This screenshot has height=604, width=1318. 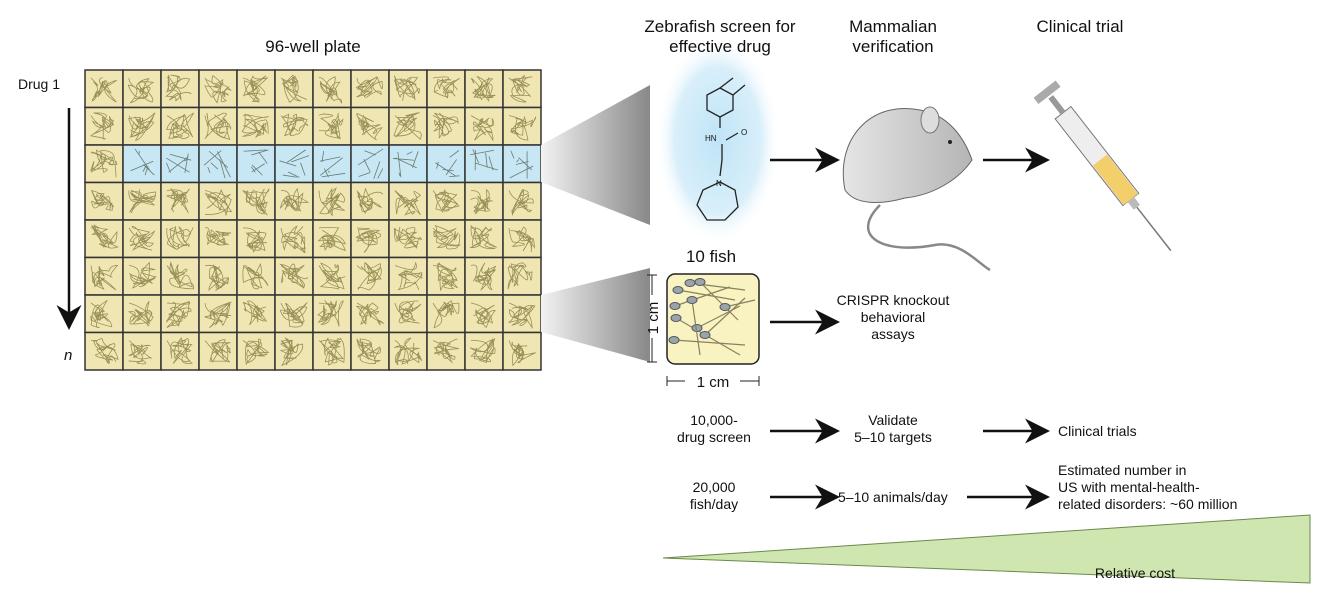 What do you see at coordinates (714, 437) in the screenshot?
I see `screen-size-2: drug screen` at bounding box center [714, 437].